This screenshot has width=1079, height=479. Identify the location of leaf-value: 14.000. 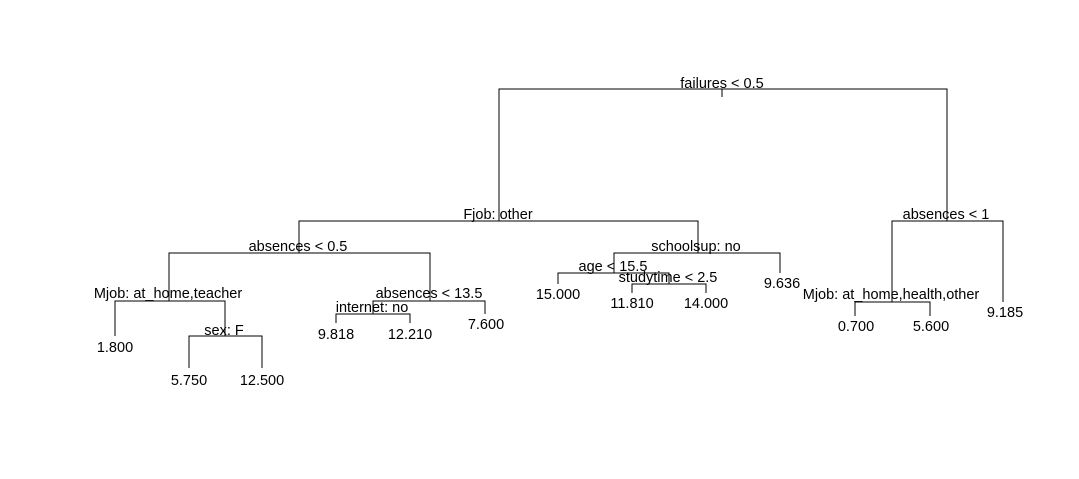
(706, 304).